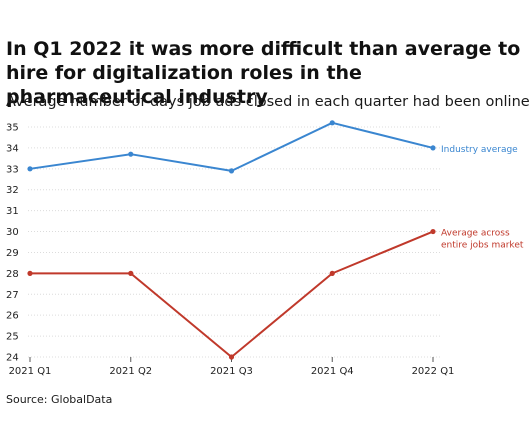 Image resolution: width=530 pixels, height=442 pixels. I want to click on x-tick-label: 2022 Q1, so click(433, 371).